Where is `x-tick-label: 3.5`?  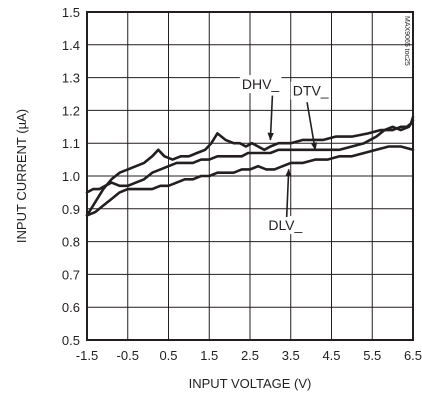
x-tick-label: 3.5 is located at coordinates (291, 355).